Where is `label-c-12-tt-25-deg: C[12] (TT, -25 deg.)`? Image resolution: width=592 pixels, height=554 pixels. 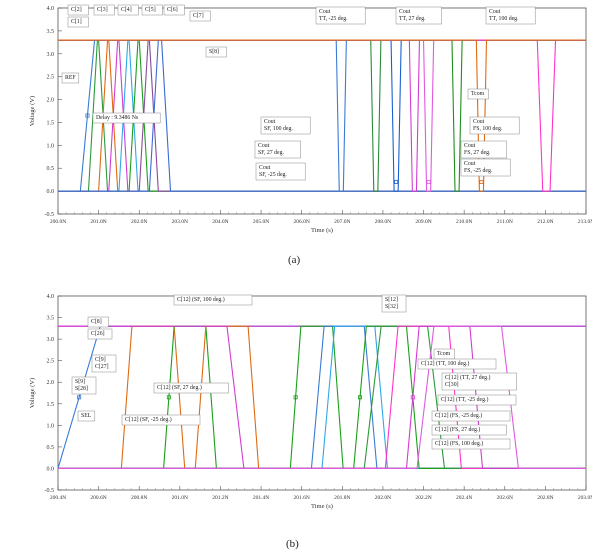
label-c-12-tt-25-deg: C[12] (TT, -25 deg.) is located at coordinates (477, 400).